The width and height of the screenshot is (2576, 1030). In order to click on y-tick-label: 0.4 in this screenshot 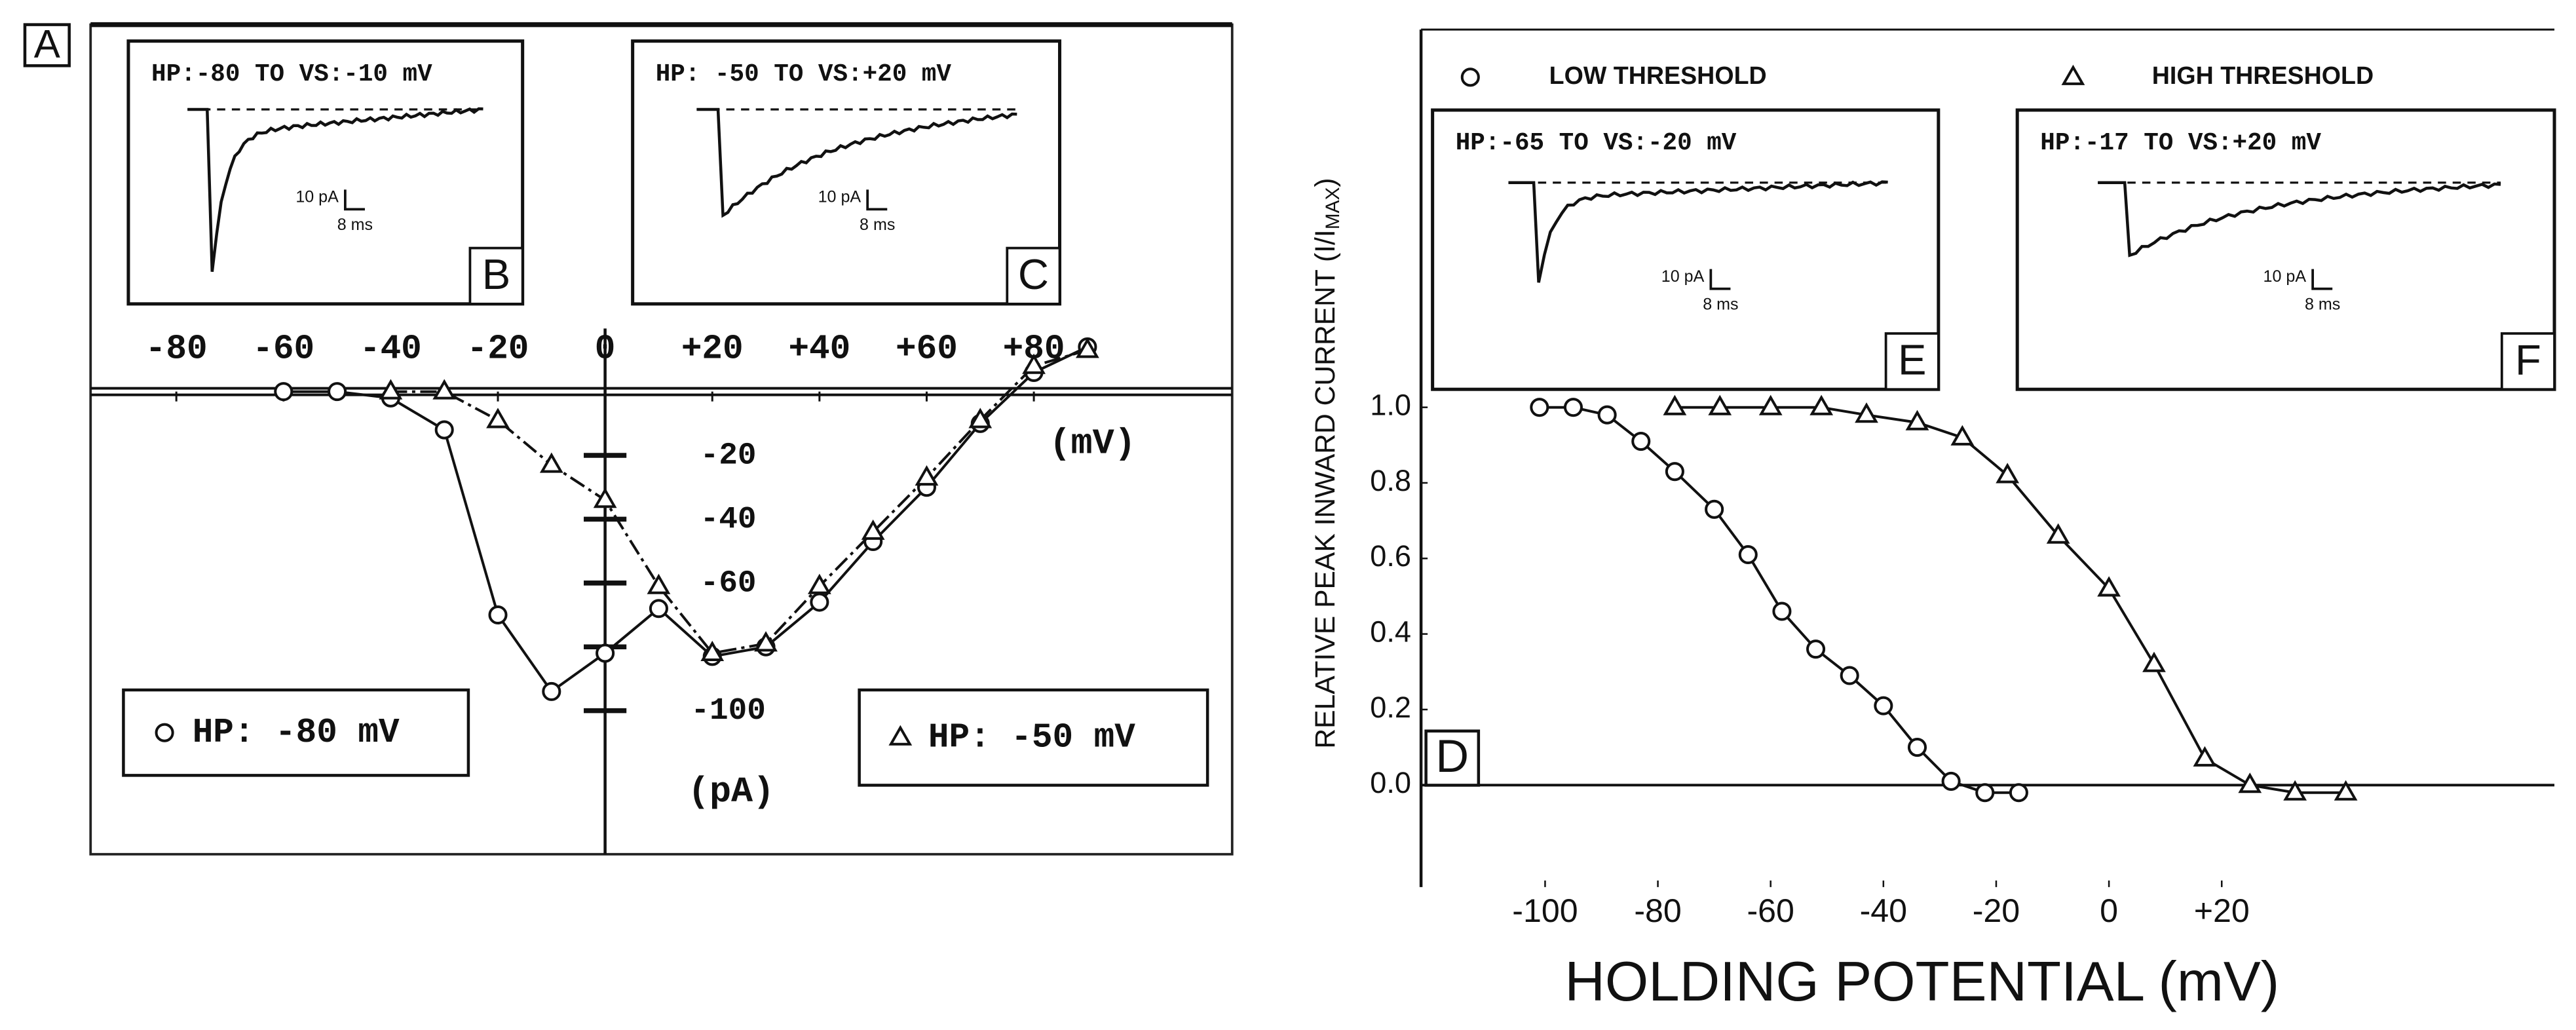, I will do `click(1391, 632)`.